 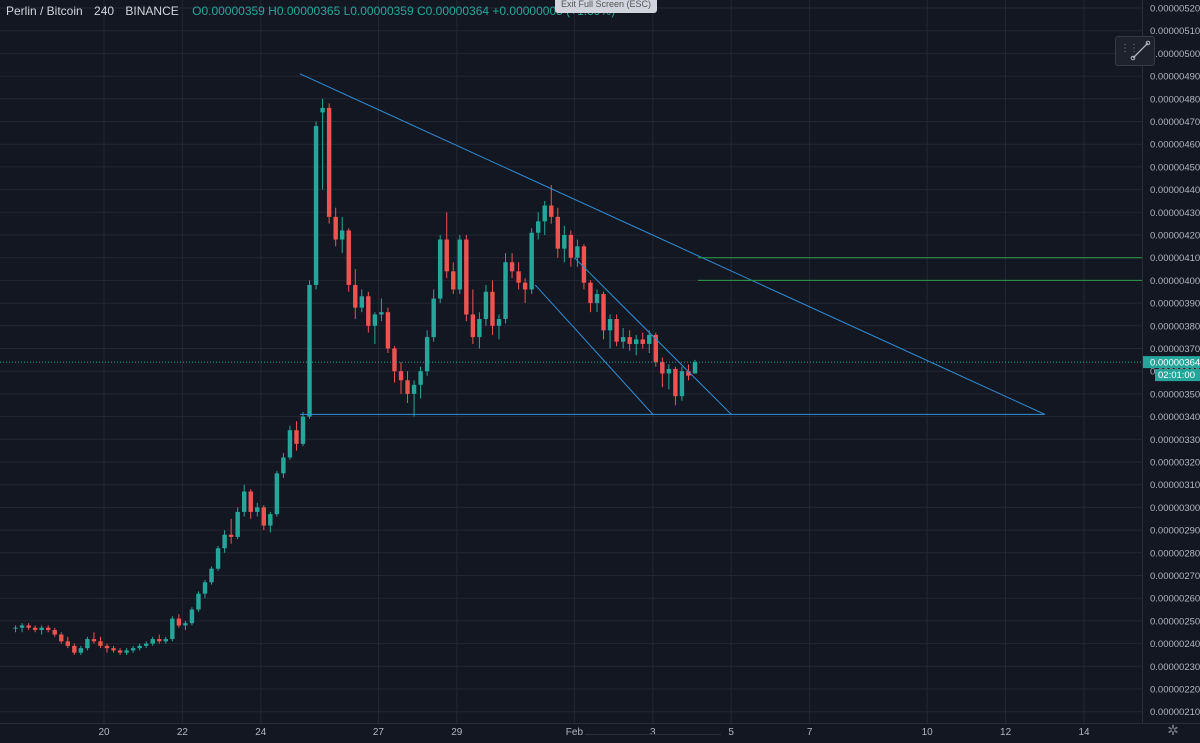 What do you see at coordinates (379, 732) in the screenshot?
I see `x-tick-label: 27` at bounding box center [379, 732].